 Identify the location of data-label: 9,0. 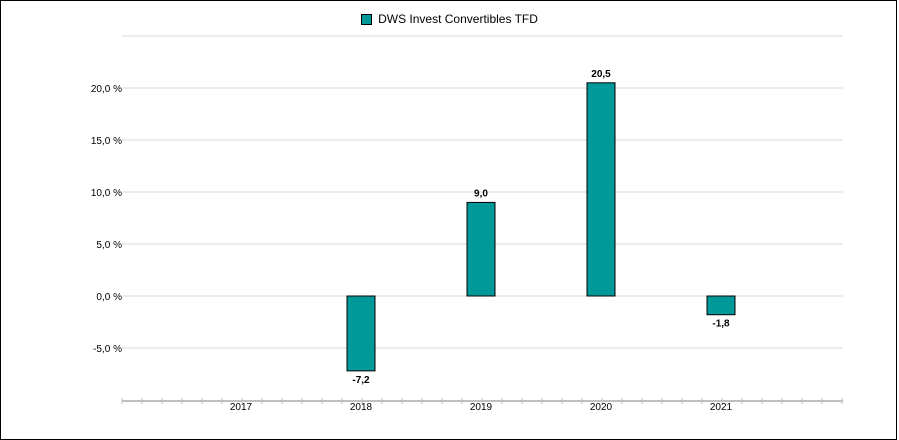
(481, 193).